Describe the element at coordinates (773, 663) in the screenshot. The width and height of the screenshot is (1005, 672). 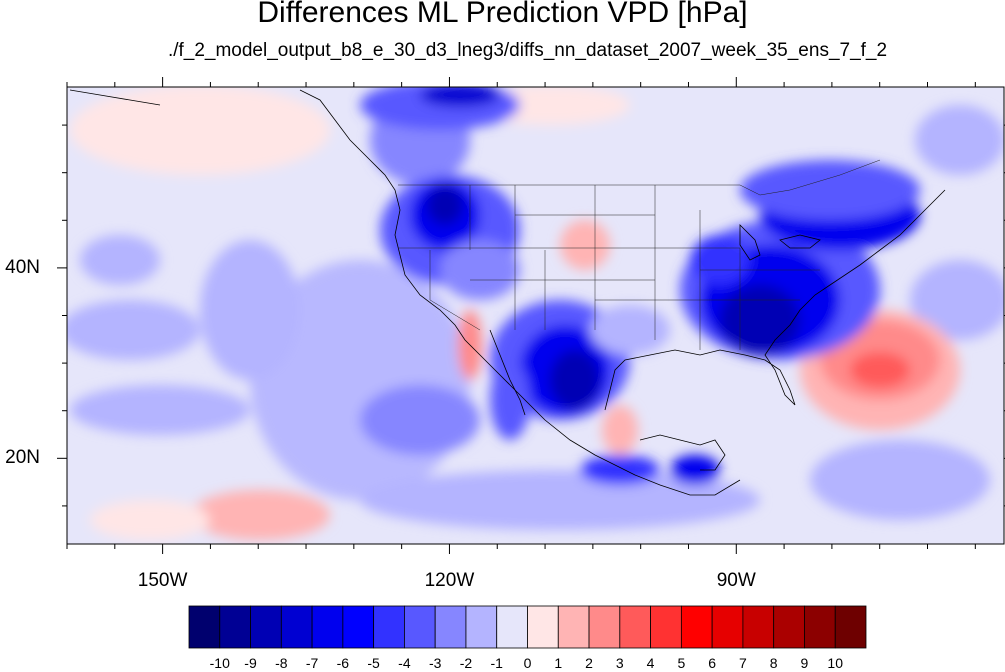
I see `colorbar-tick-label: 8` at that location.